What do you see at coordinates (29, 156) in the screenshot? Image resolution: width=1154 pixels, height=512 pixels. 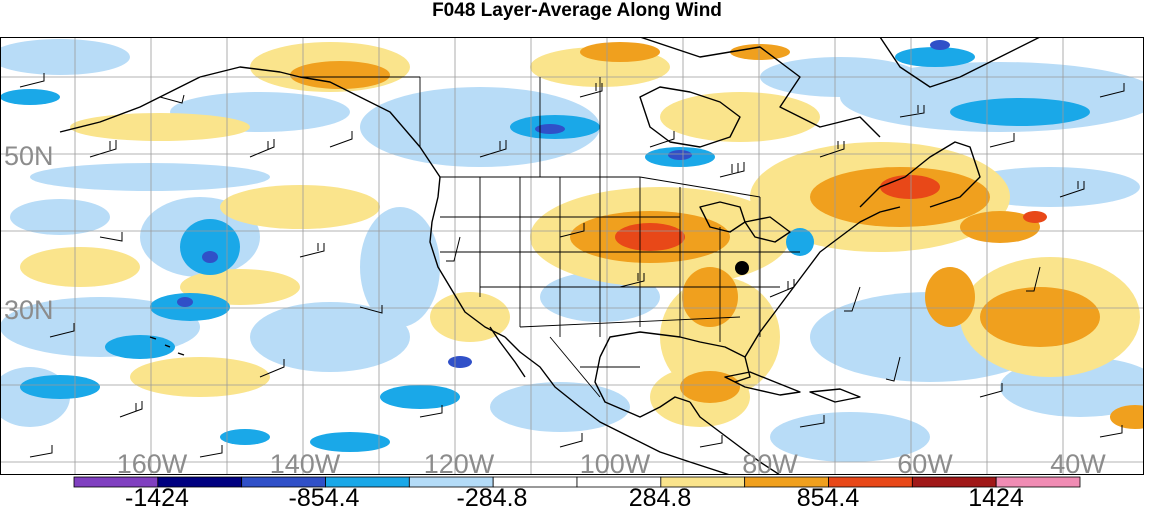 I see `lat-label: 50N` at bounding box center [29, 156].